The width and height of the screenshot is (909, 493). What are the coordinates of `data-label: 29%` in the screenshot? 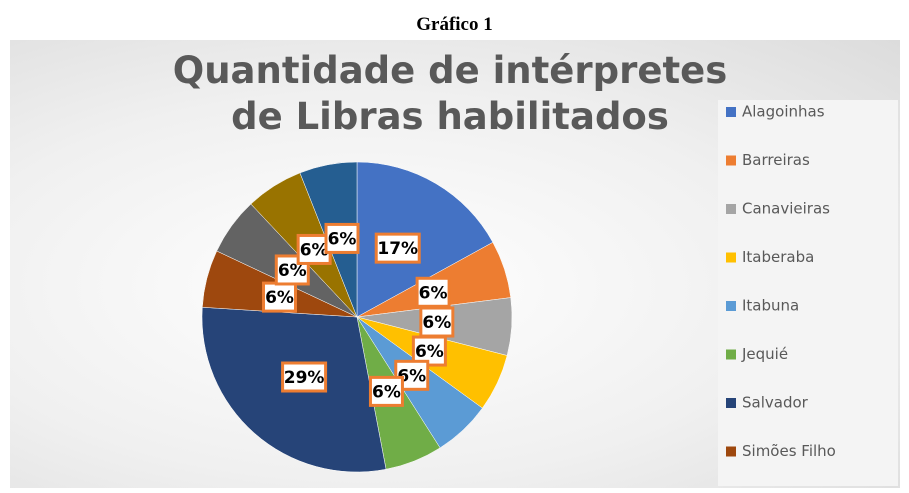 It's located at (304, 378).